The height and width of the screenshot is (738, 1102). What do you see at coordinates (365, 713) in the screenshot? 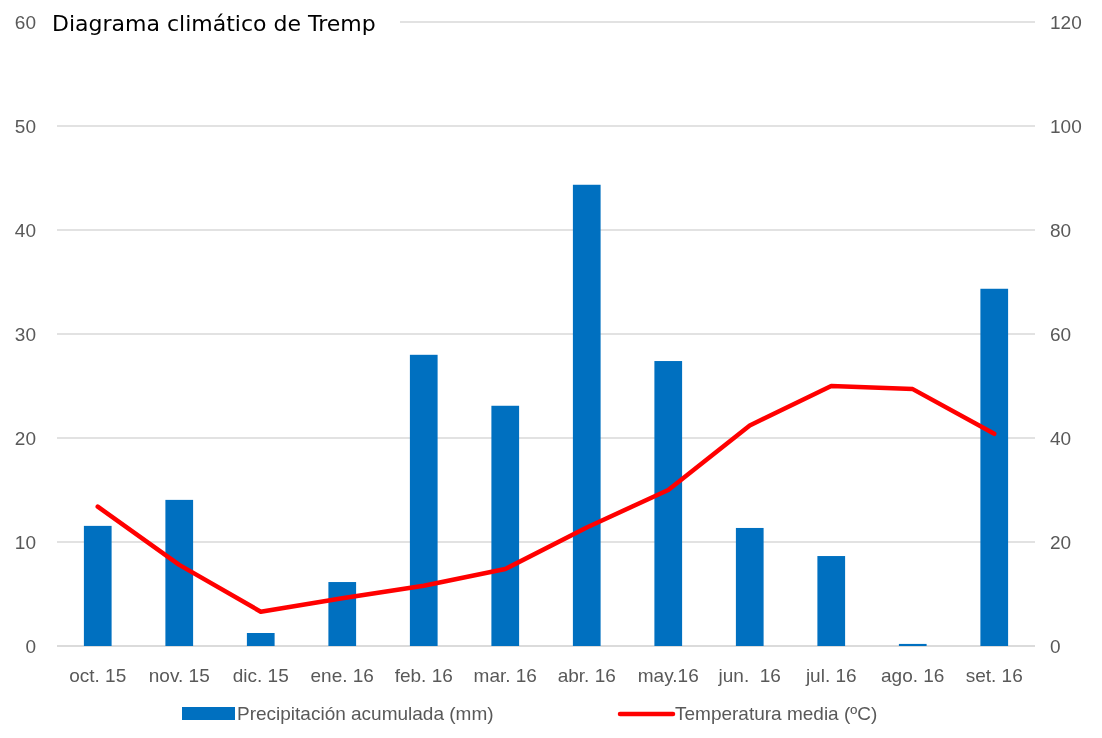
I see `legend-label: Precipitación acumulada (mm)` at bounding box center [365, 713].